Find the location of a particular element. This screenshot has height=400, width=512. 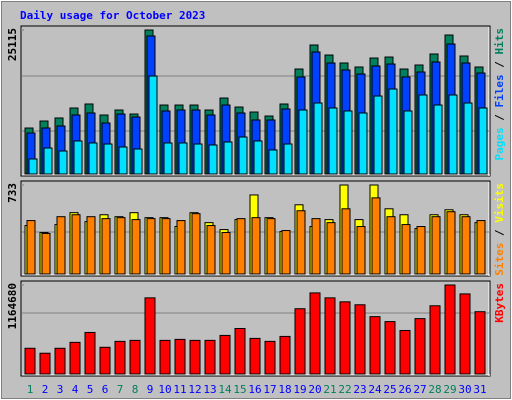

x-tick-label: 9 is located at coordinates (150, 389).